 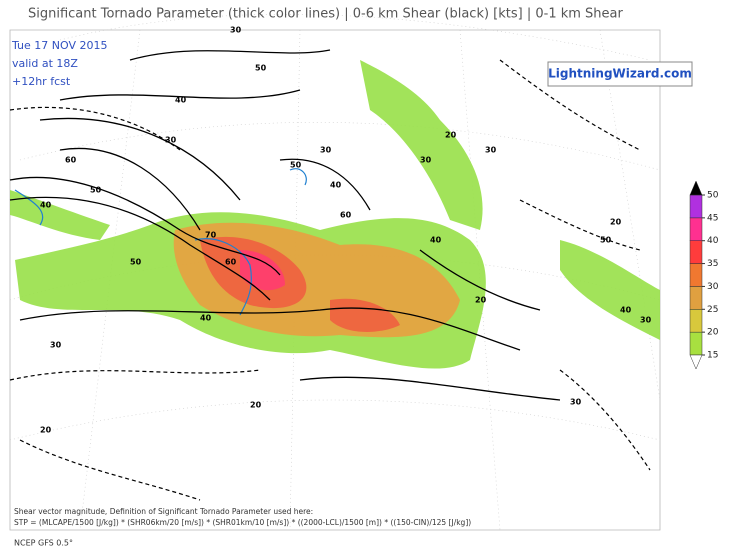 What do you see at coordinates (41, 81) in the screenshot?
I see `forecast-label: +12hr fcst` at bounding box center [41, 81].